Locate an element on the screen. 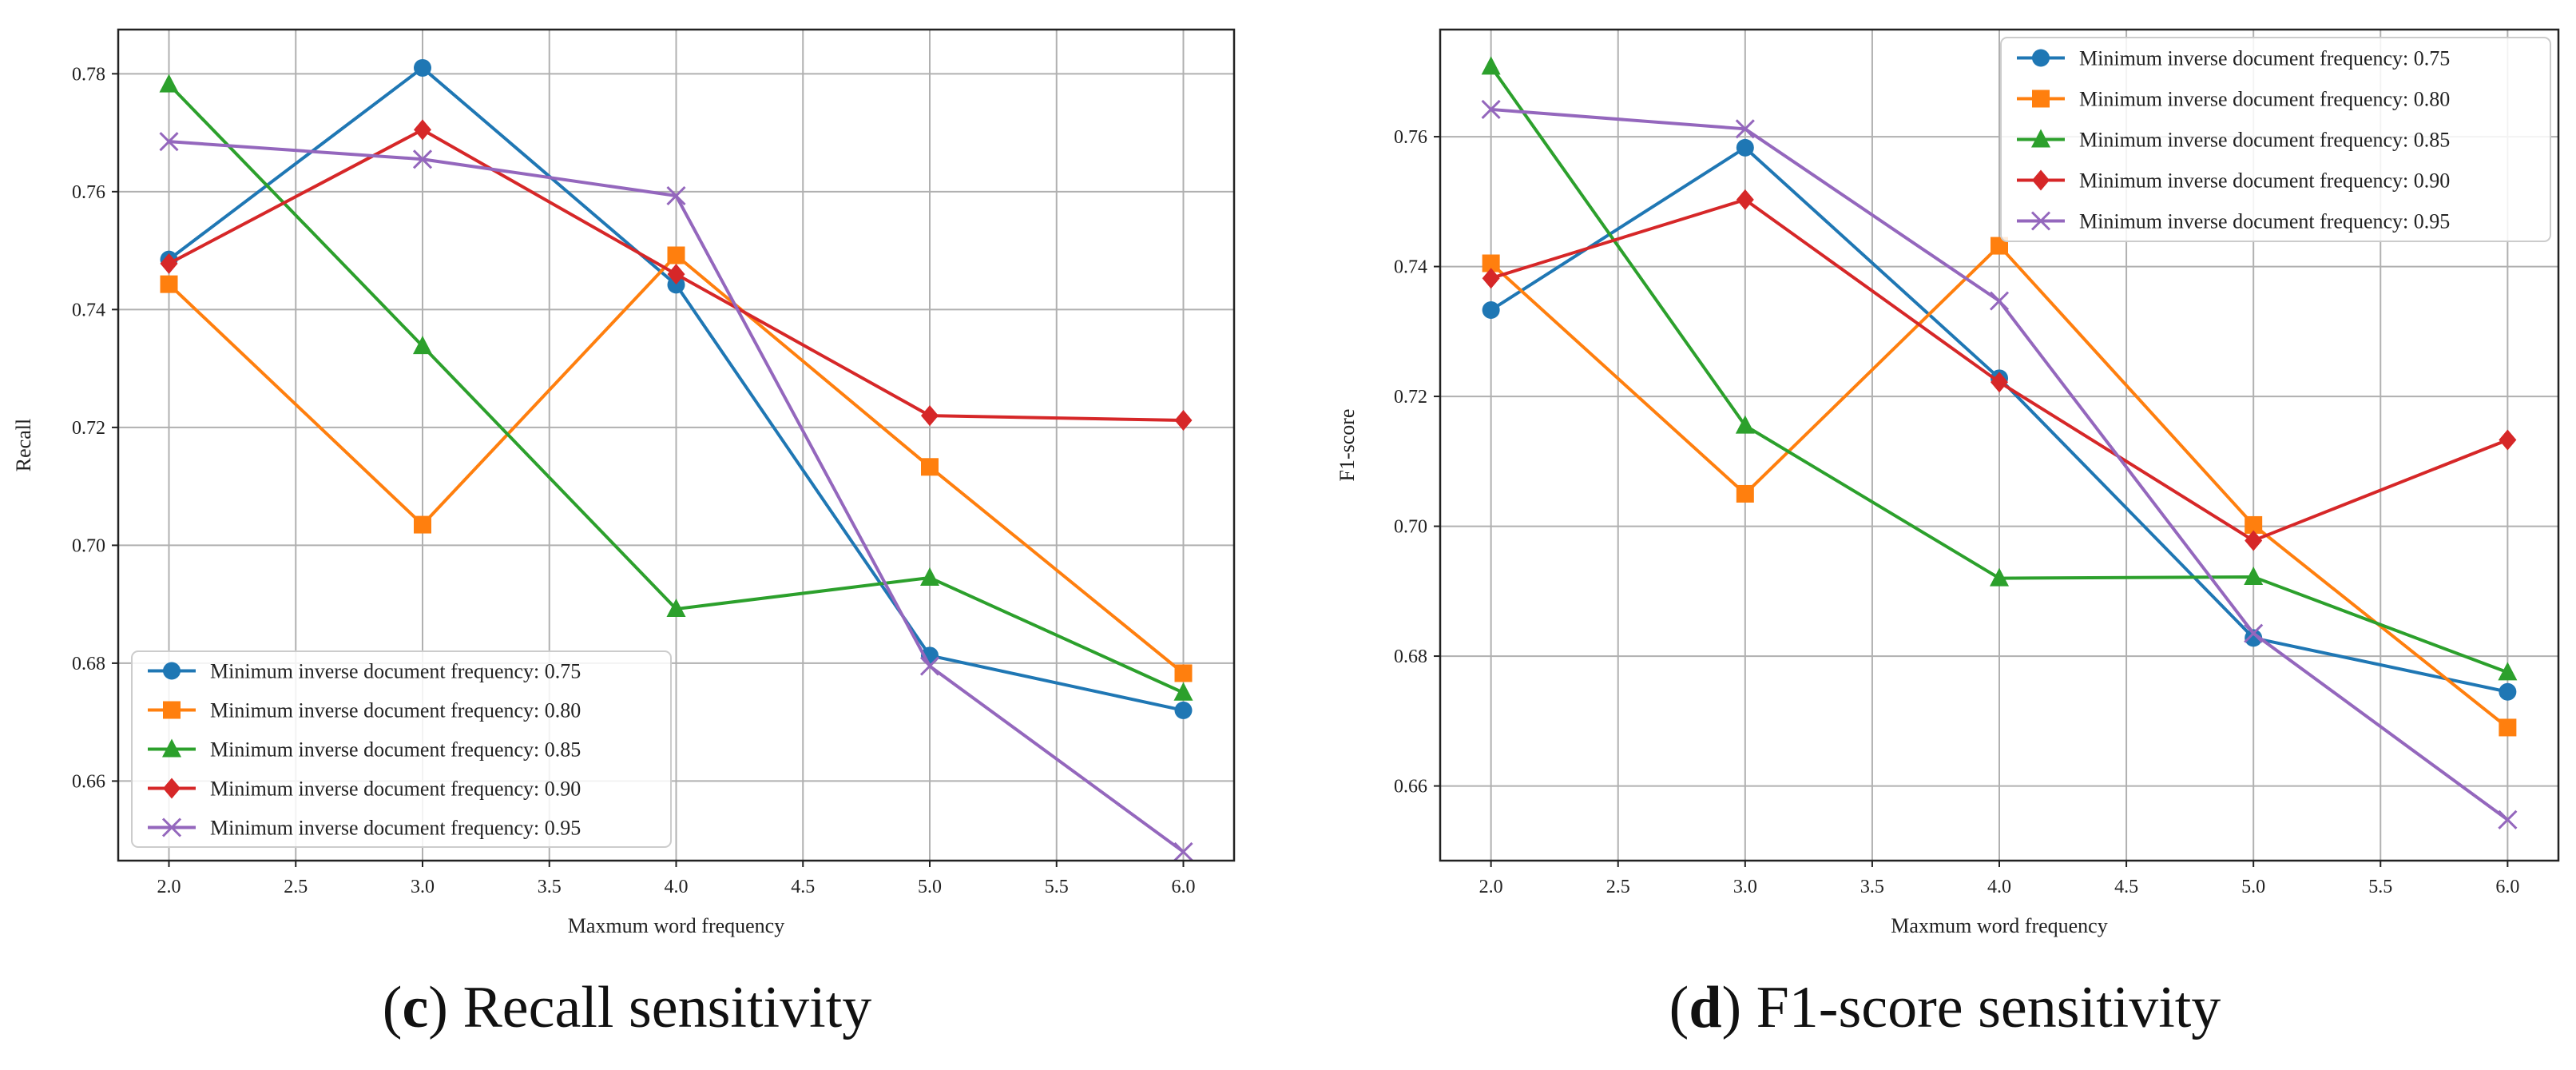 This screenshot has width=2576, height=1070. x-tick-label: 4.0 is located at coordinates (1999, 887).